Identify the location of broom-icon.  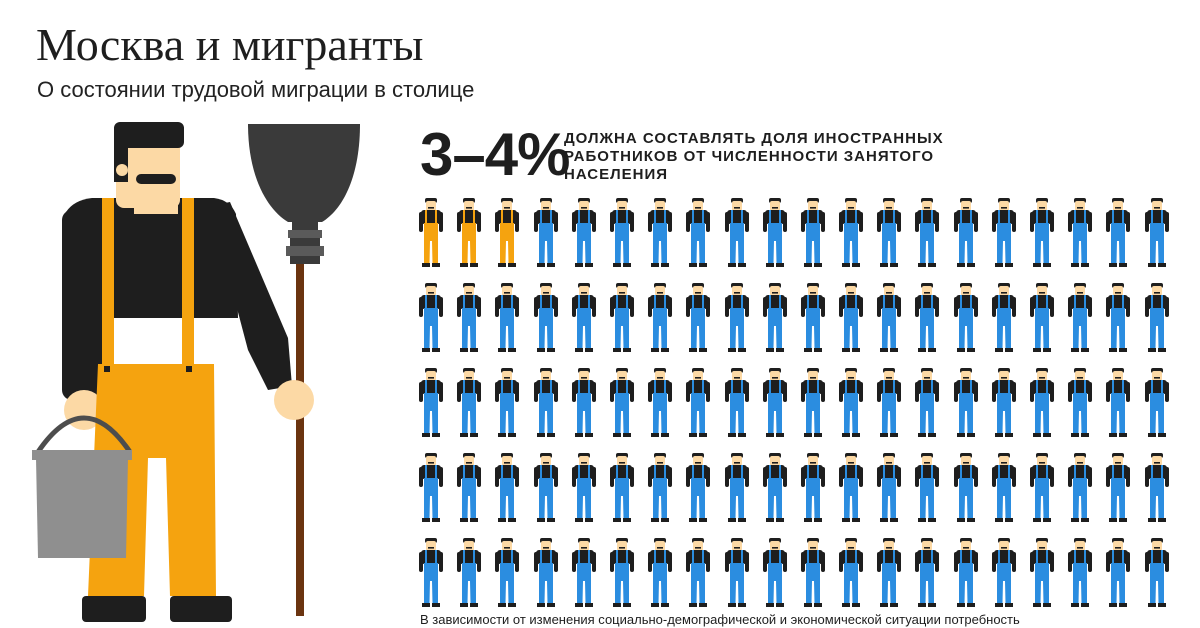
(304, 370).